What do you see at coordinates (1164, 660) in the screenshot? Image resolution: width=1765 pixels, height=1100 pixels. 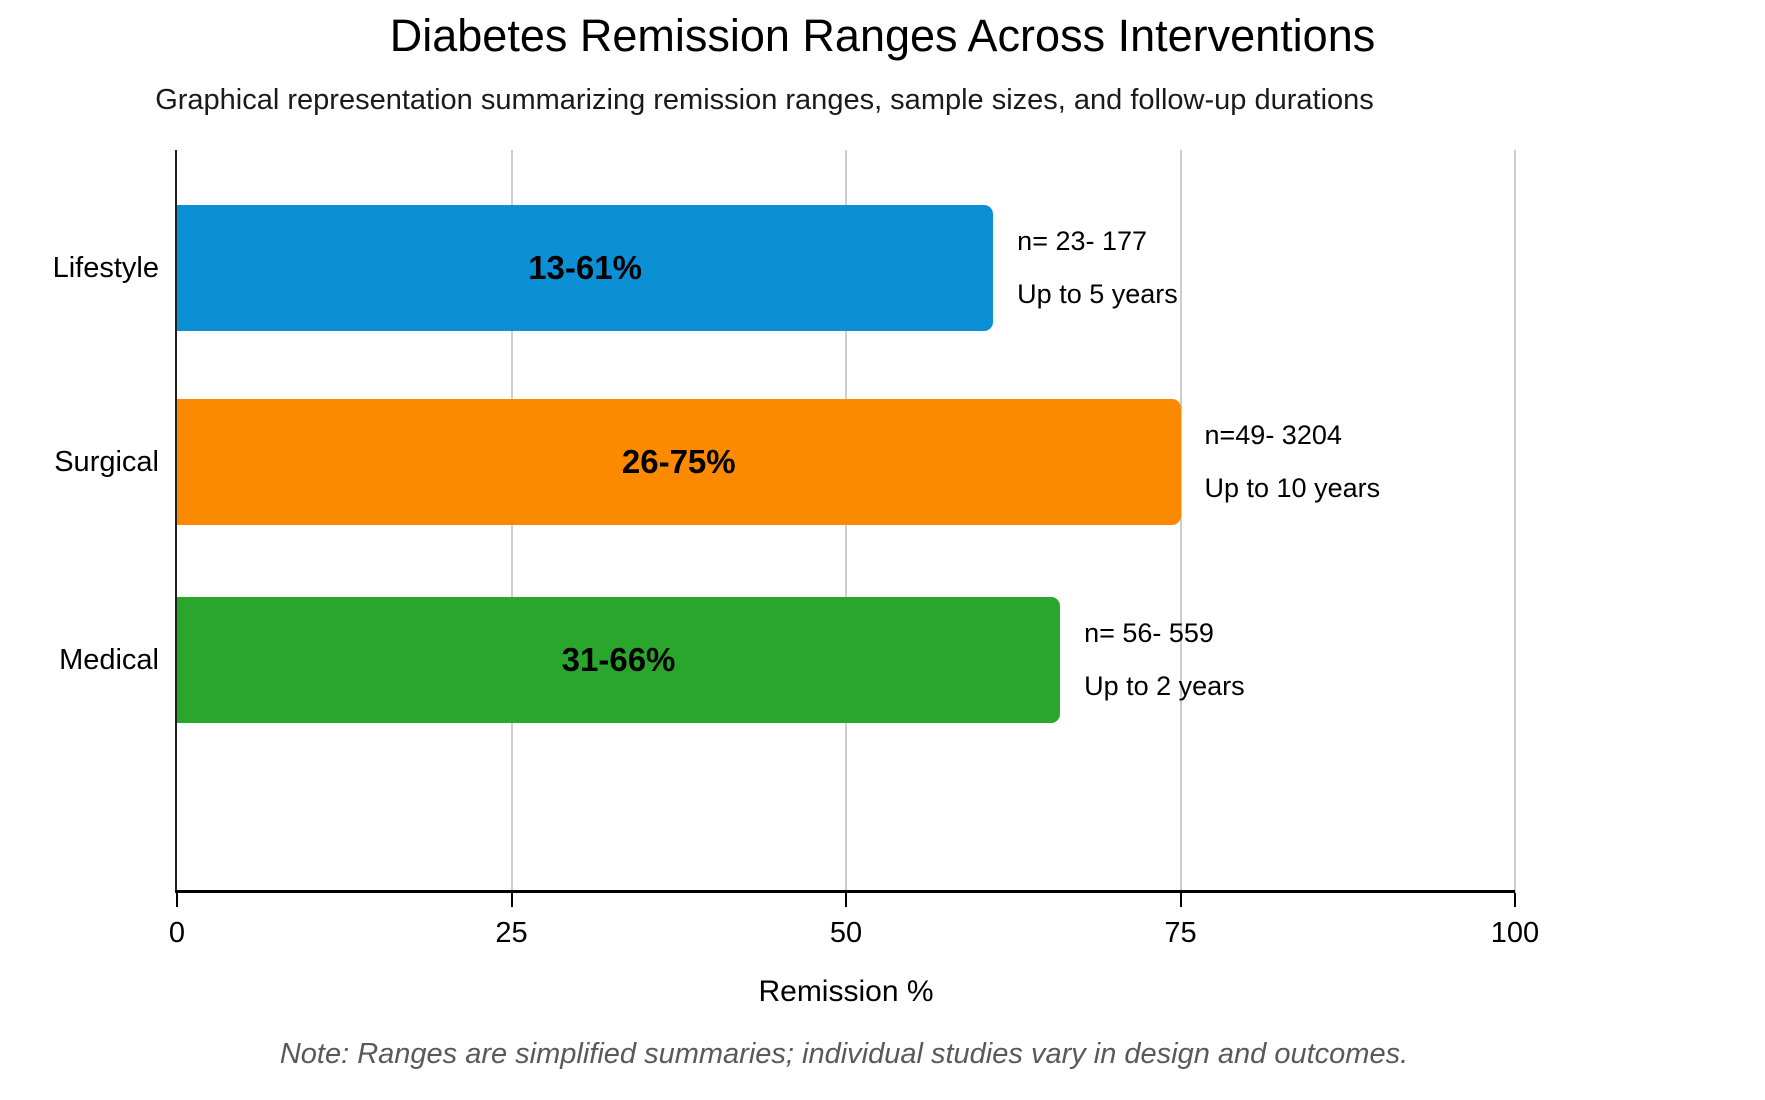 I see `annotation-medical: n= 56- 559 Up to 2 years` at bounding box center [1164, 660].